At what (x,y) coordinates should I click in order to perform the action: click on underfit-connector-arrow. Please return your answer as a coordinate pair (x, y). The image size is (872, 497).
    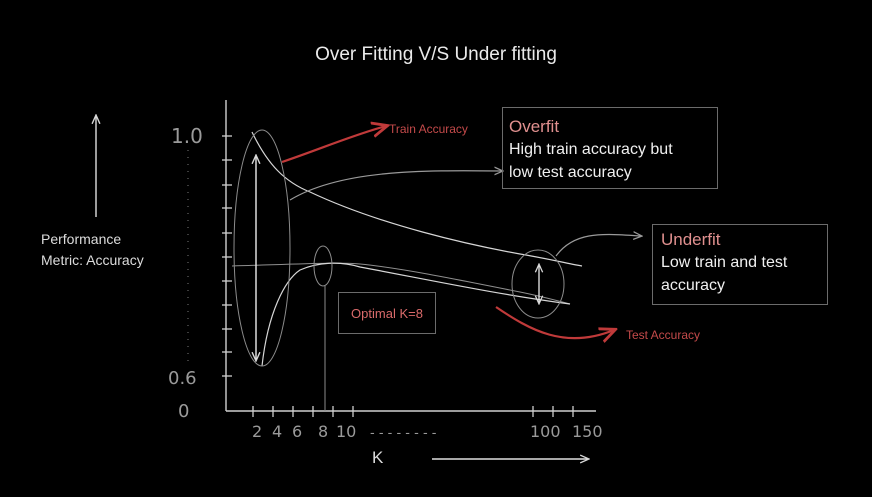
    Looking at the image, I should click on (598, 246).